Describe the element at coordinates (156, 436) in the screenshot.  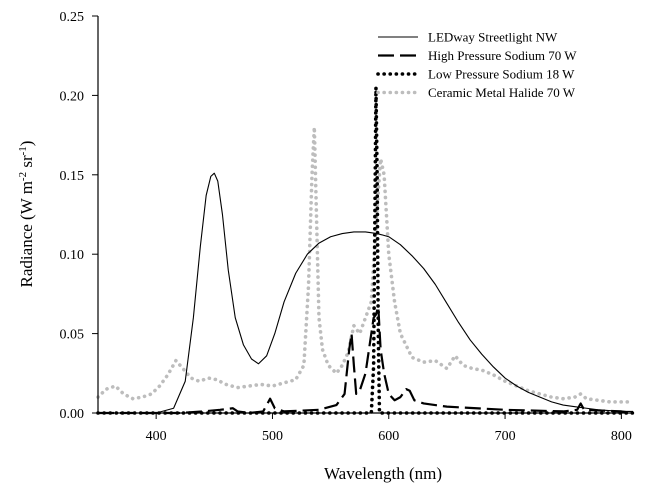
I see `x-tick-label-400: 400` at that location.